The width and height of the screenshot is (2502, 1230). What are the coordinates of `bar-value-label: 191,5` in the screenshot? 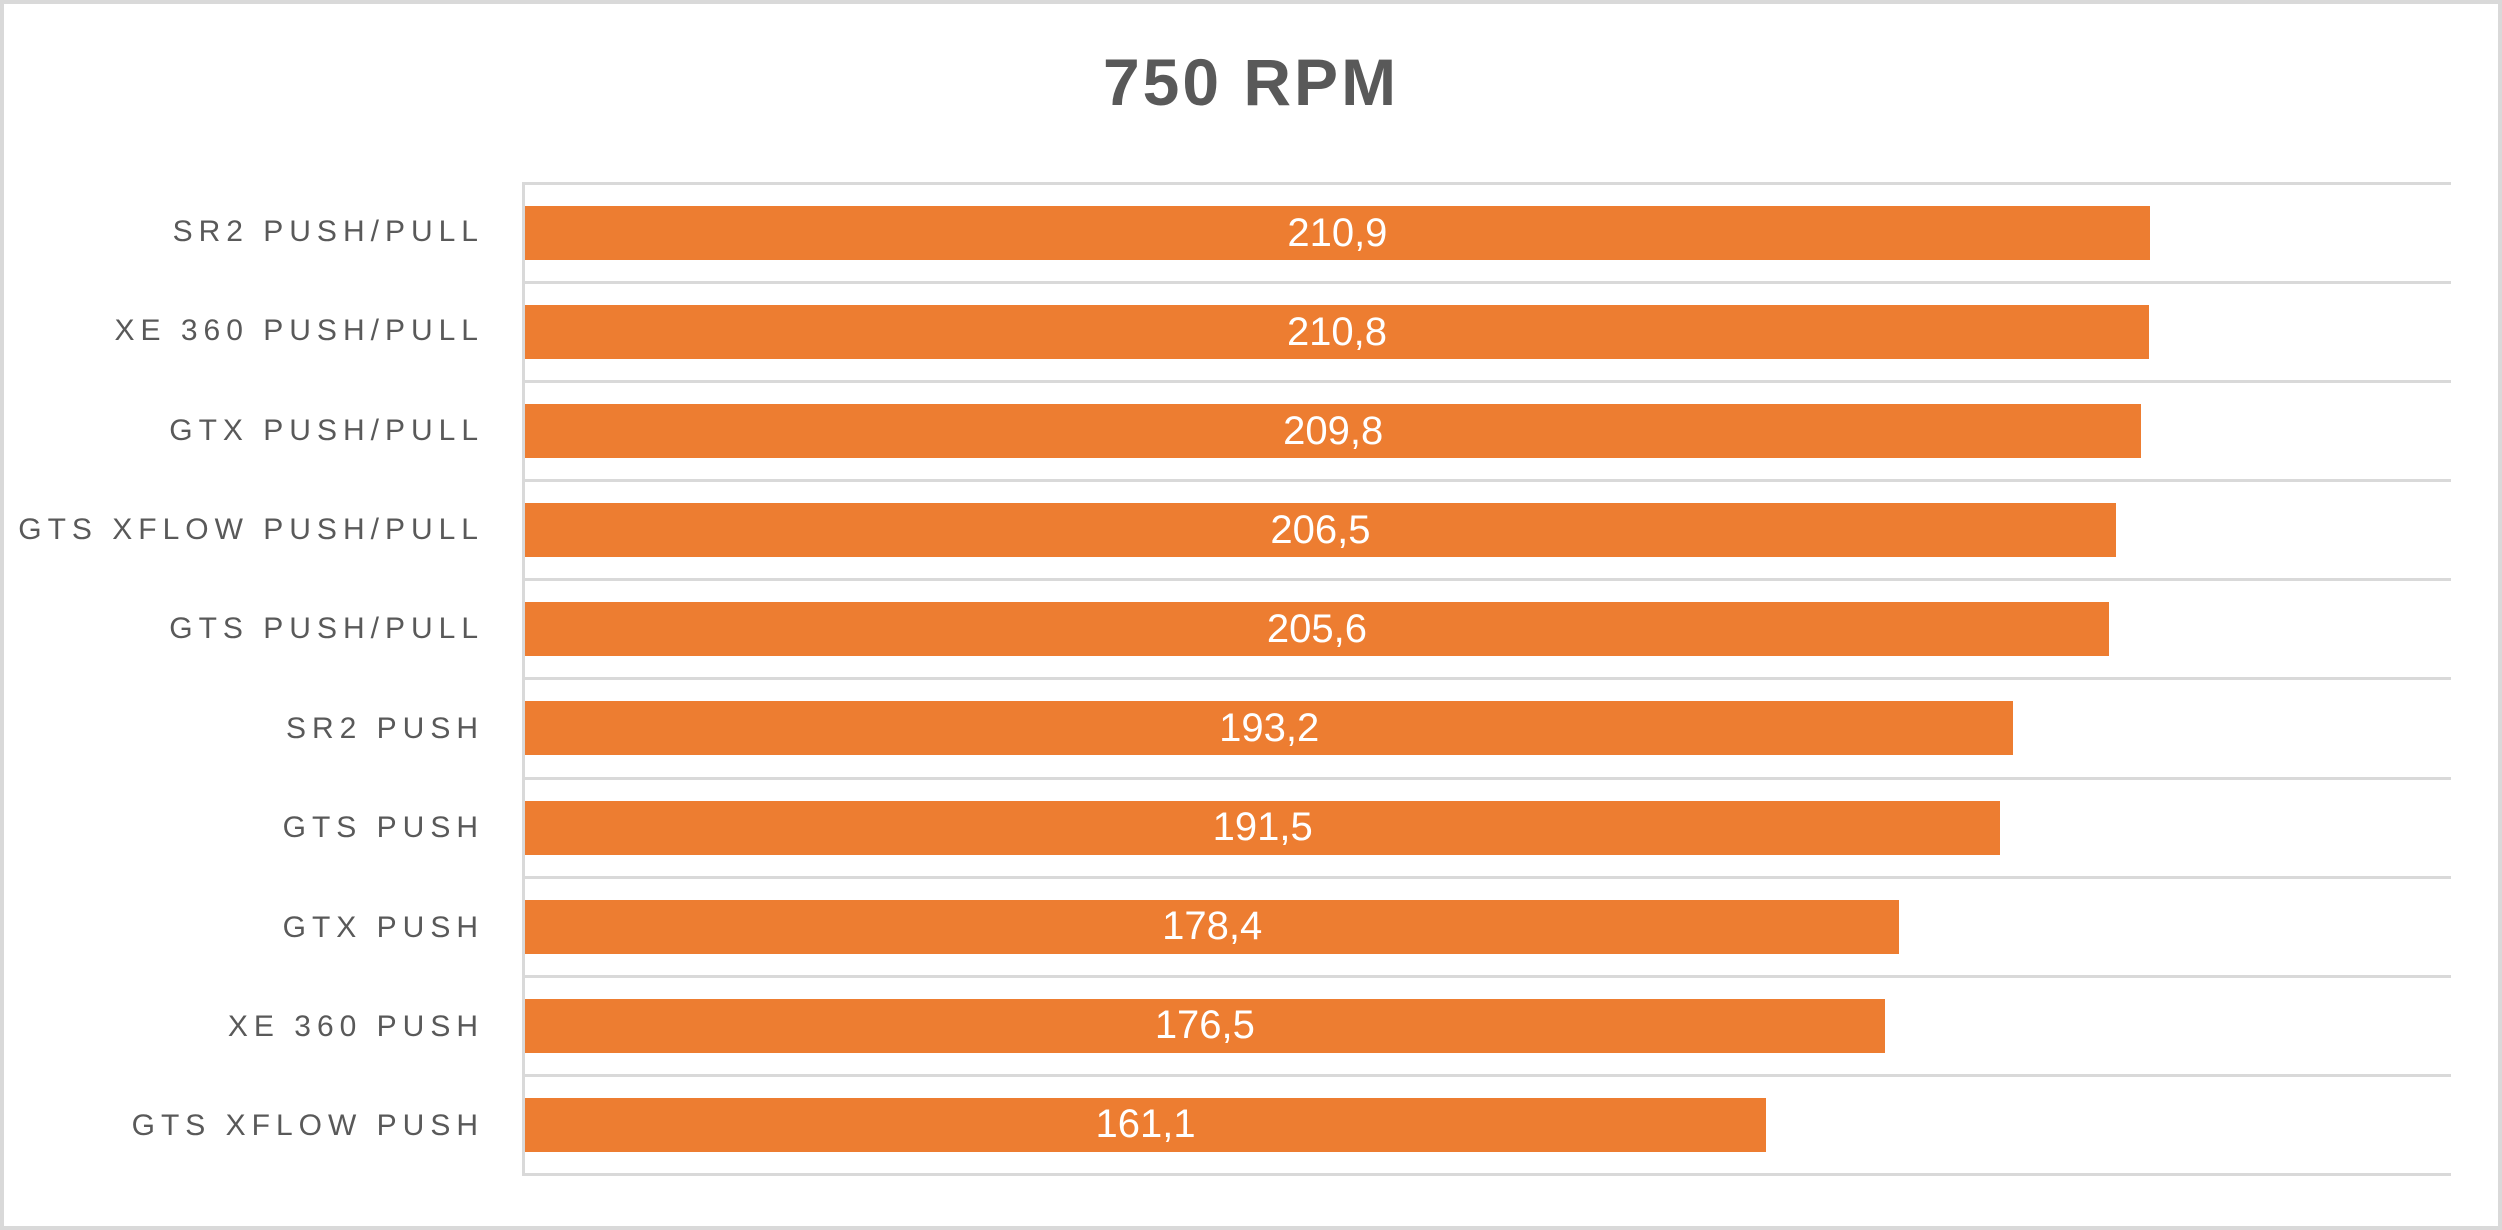 It's located at (1262, 827).